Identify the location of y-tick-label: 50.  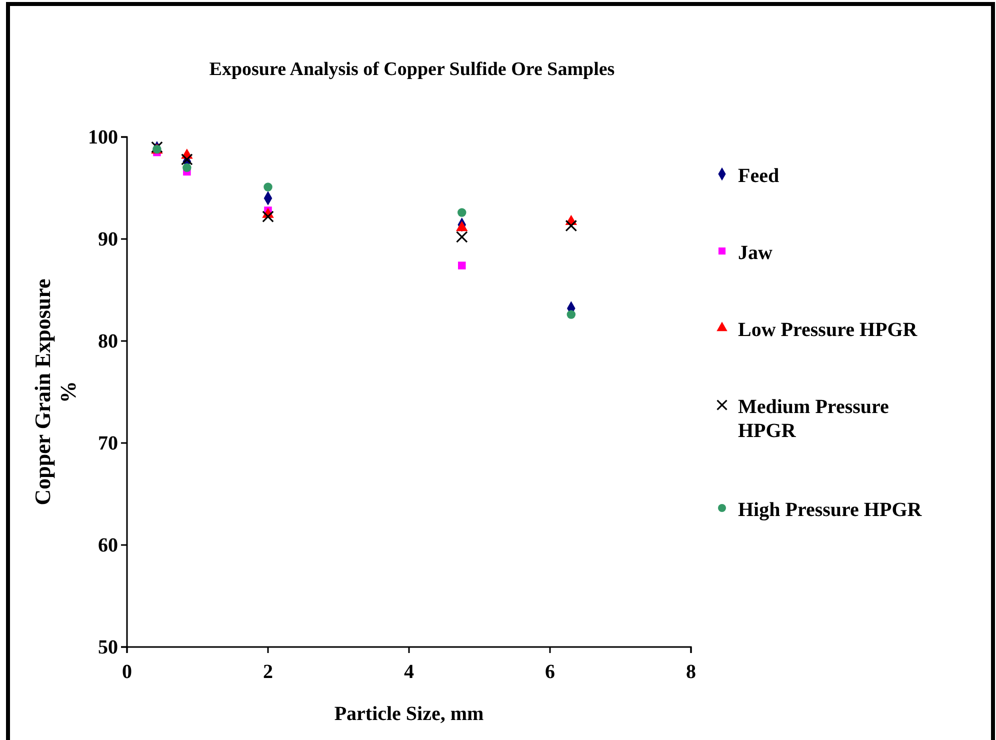
(108, 647).